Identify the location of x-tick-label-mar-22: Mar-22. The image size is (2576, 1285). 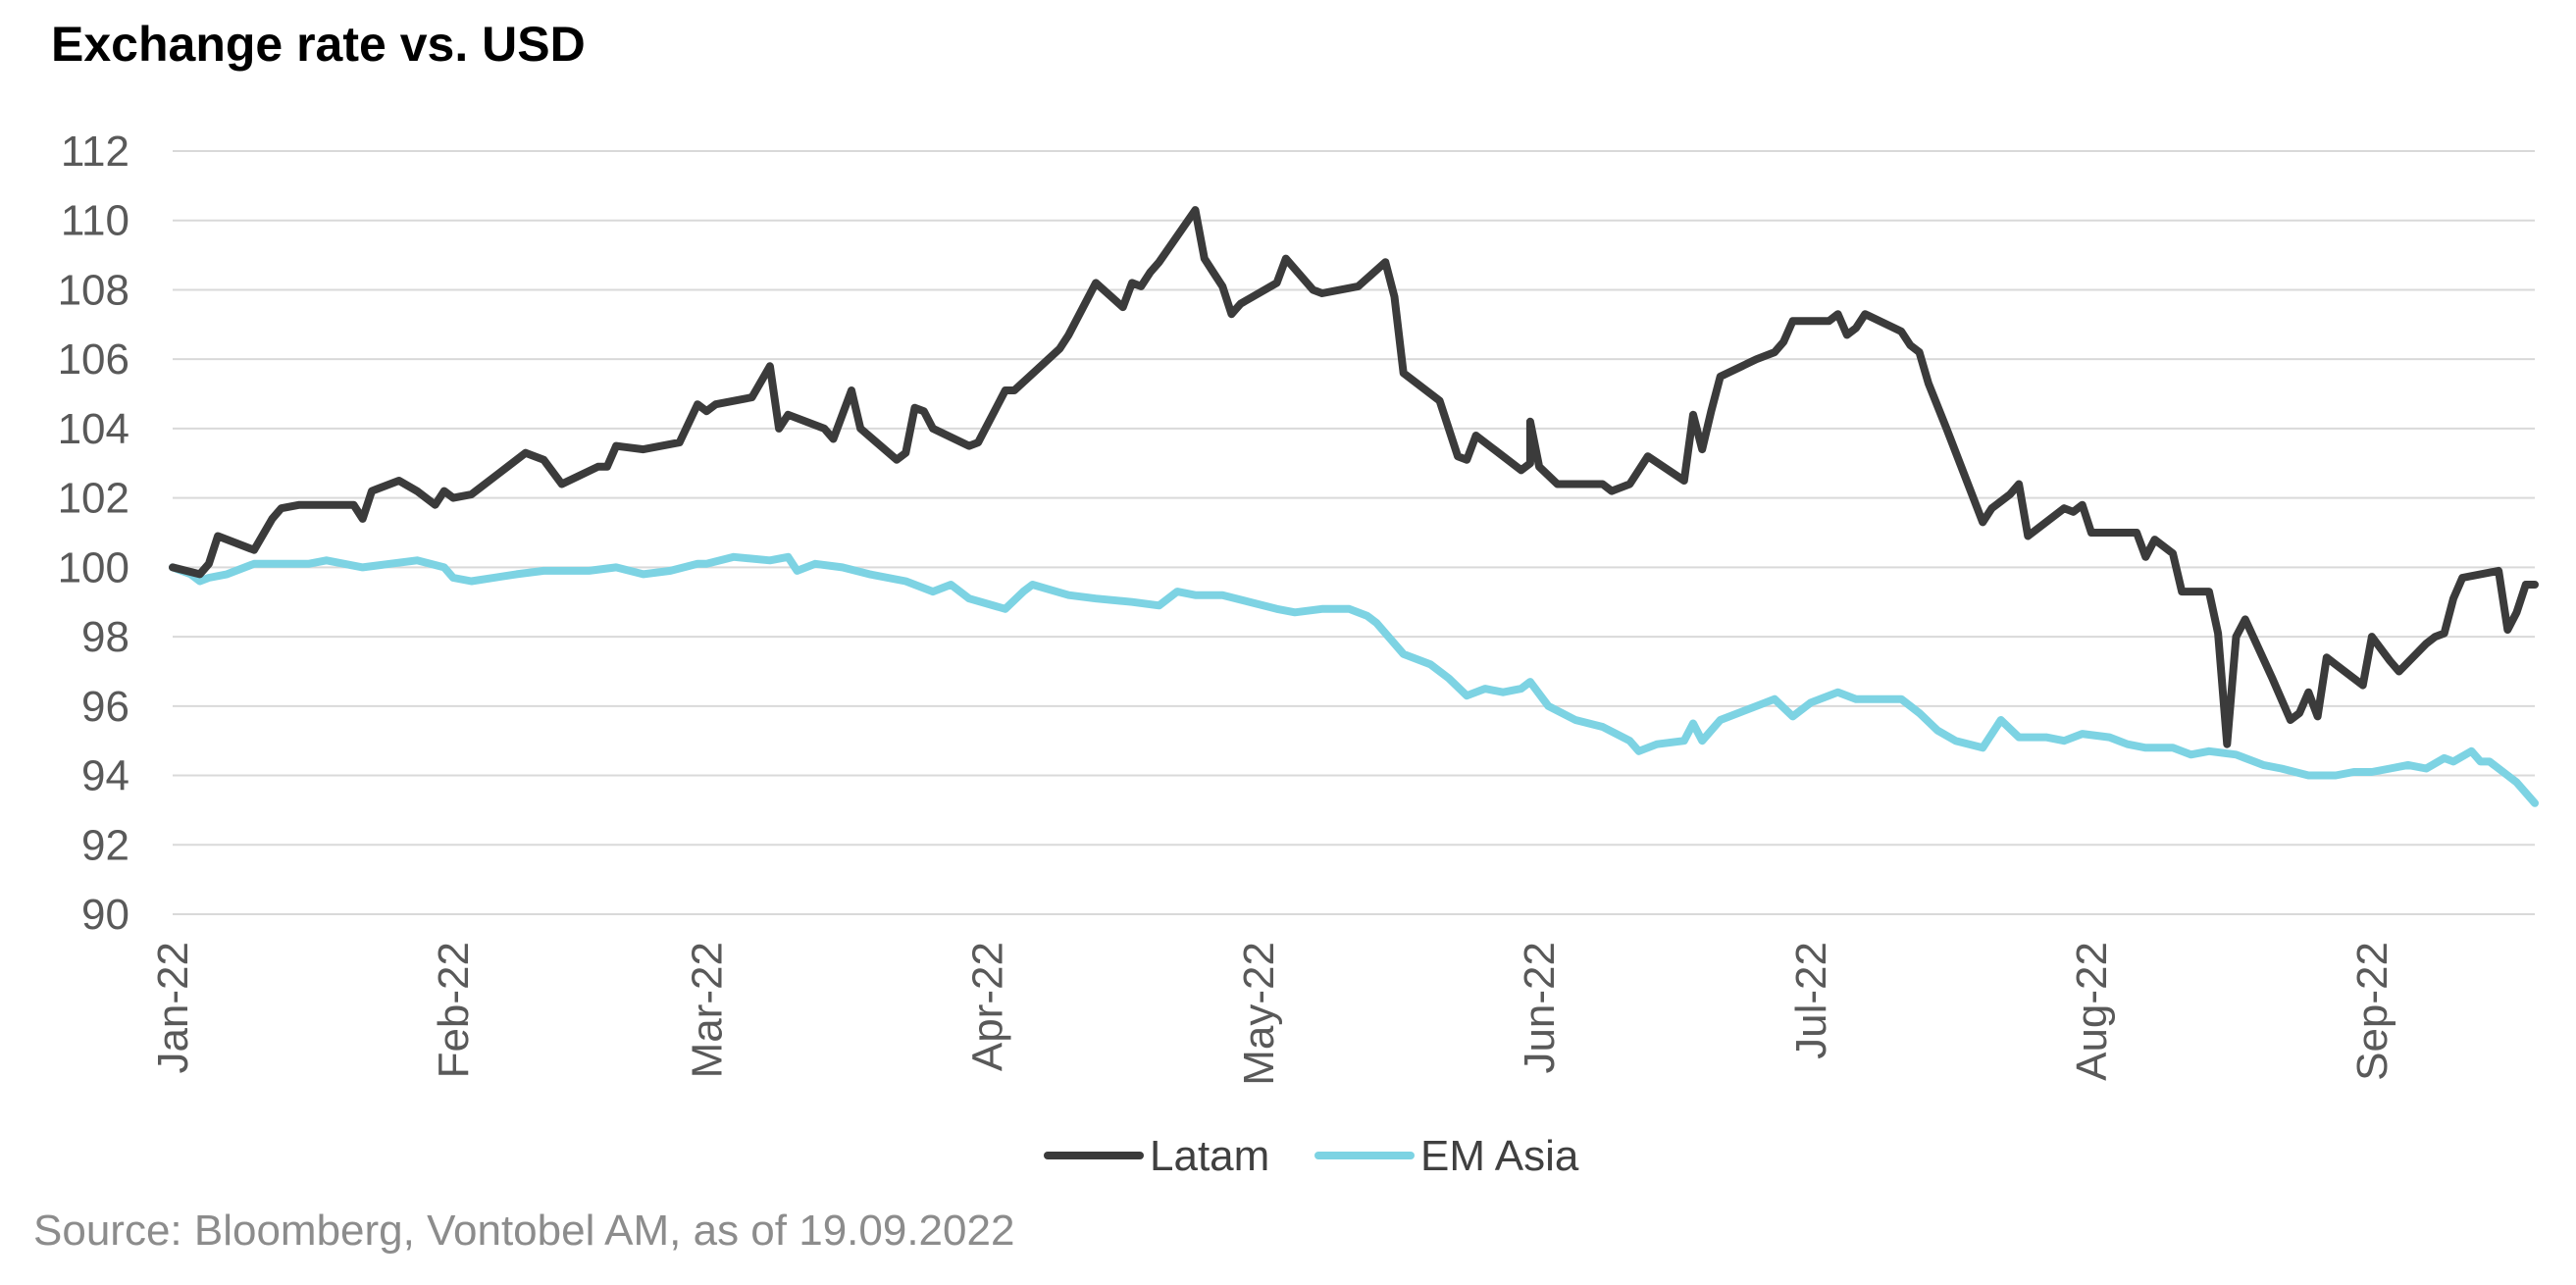
(707, 1010).